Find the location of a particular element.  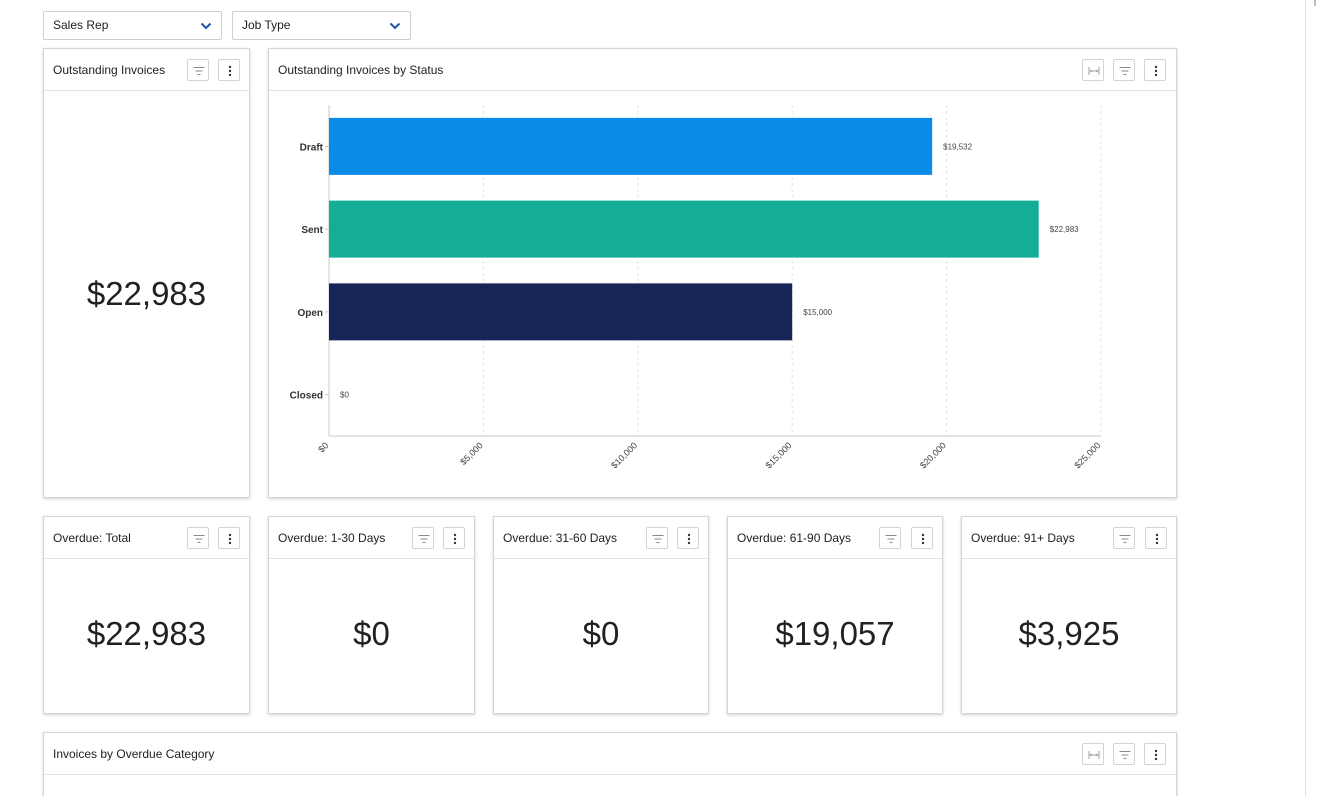

scroll-indicator is located at coordinates (1315, 3).